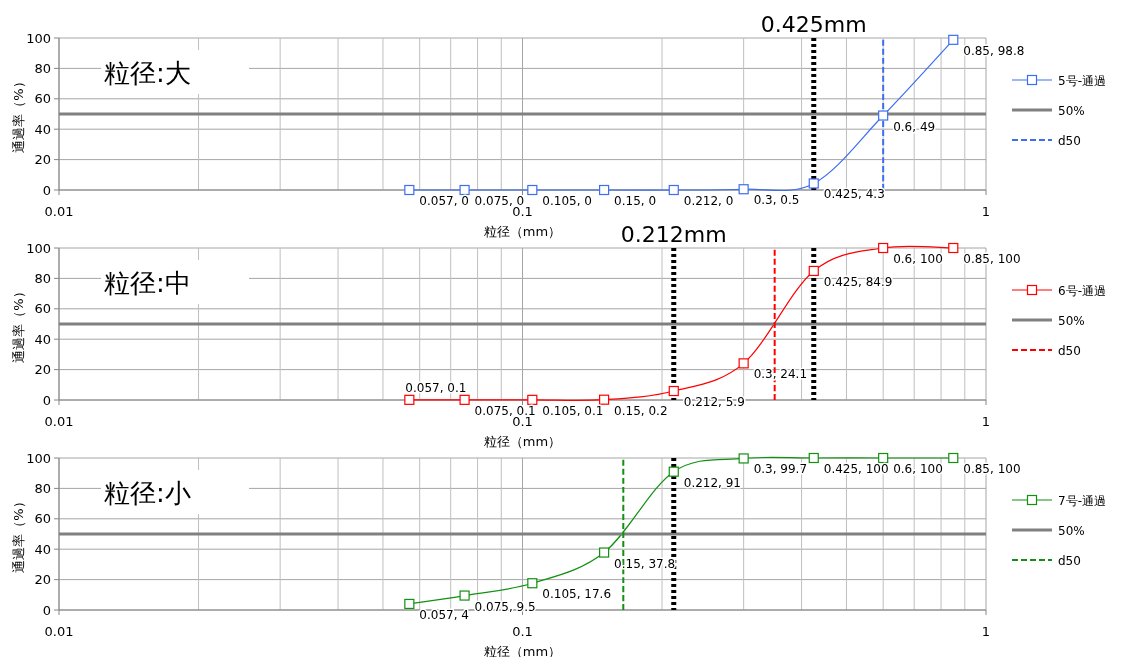 The image size is (1122, 657). Describe the element at coordinates (522, 631) in the screenshot. I see `x-tick-label: 0.1` at that location.